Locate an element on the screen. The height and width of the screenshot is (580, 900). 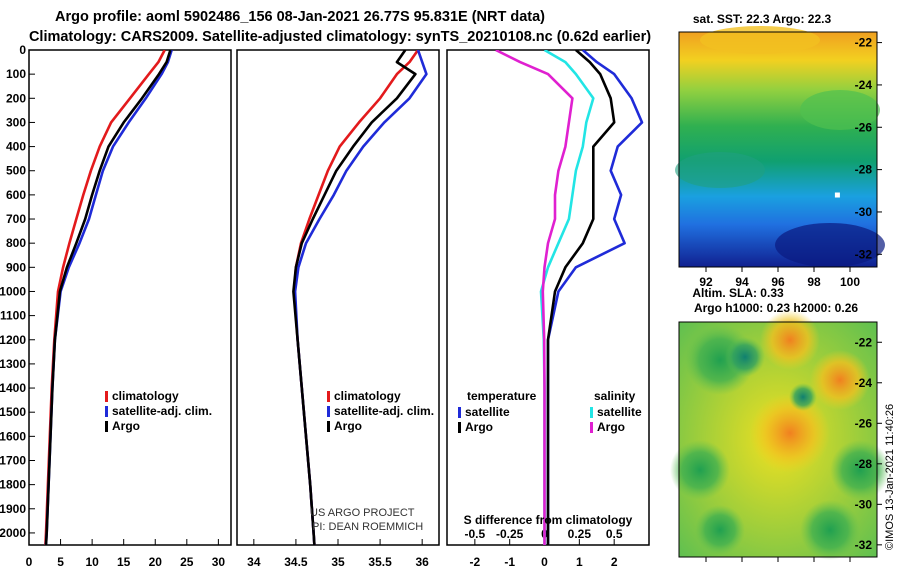
map-x-tick-label: 98 is located at coordinates (814, 282).